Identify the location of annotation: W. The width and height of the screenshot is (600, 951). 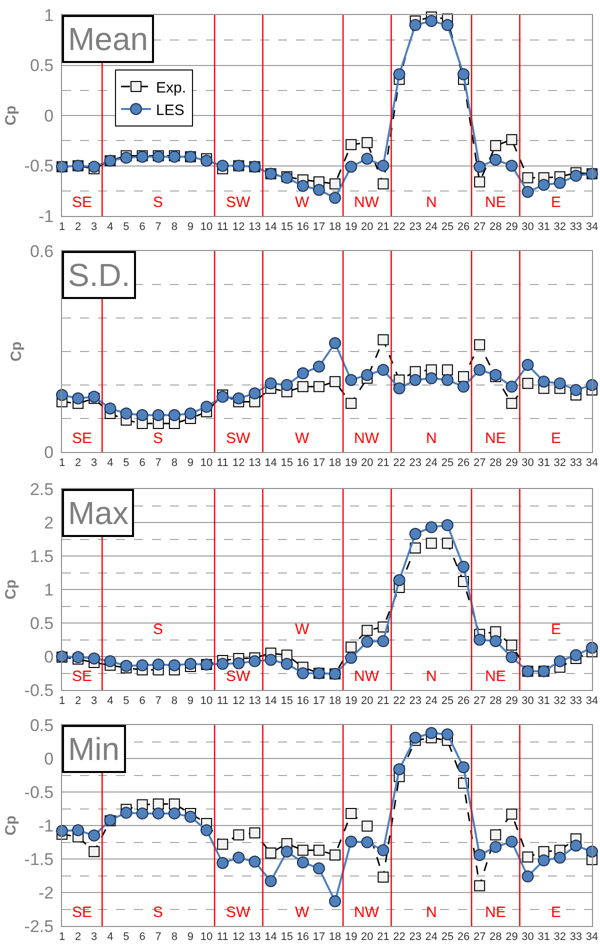
(302, 202).